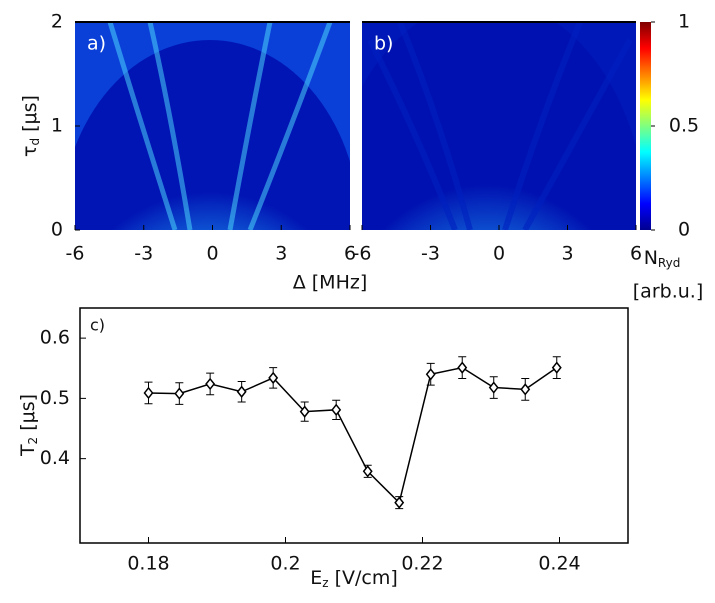 This screenshot has height=603, width=715. Describe the element at coordinates (422, 564) in the screenshot. I see `x-tick-label: 0.22` at that location.